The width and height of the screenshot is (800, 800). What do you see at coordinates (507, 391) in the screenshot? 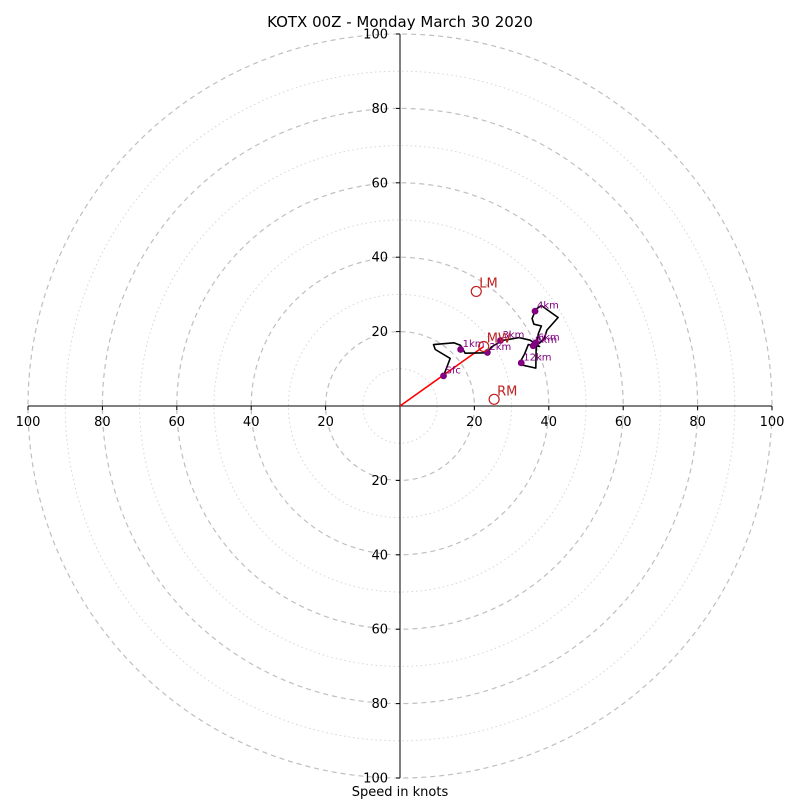
I see `storm-motion-label-RM: RM` at bounding box center [507, 391].